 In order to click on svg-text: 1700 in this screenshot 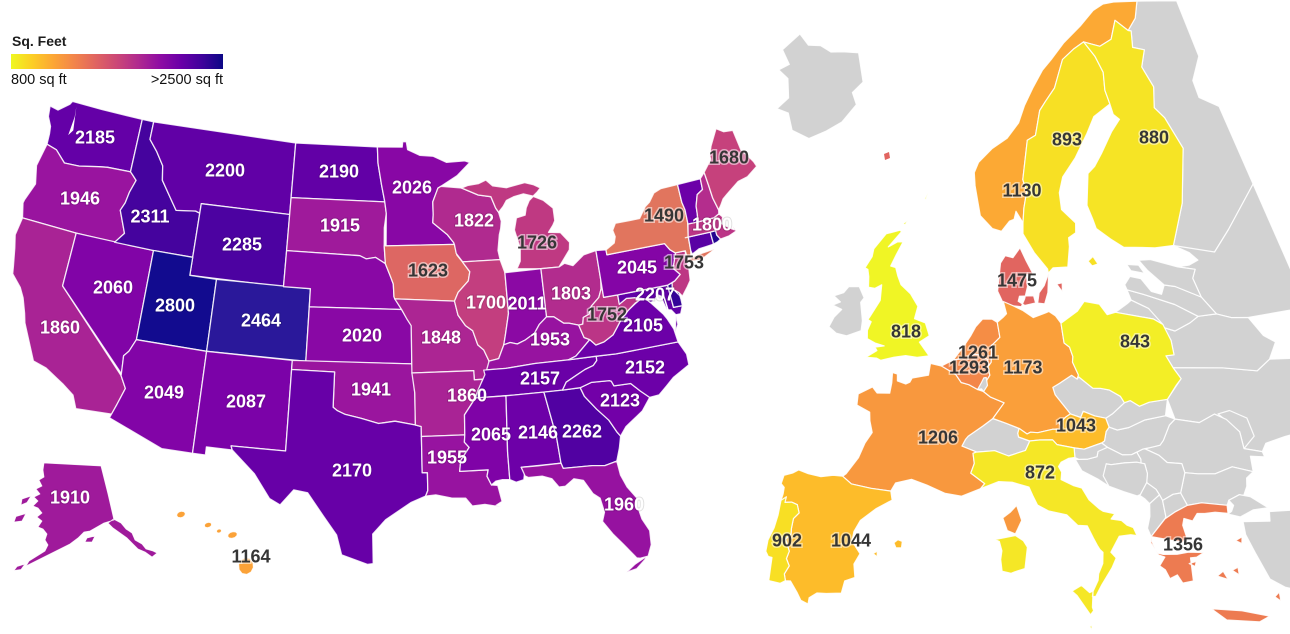, I will do `click(486, 303)`.